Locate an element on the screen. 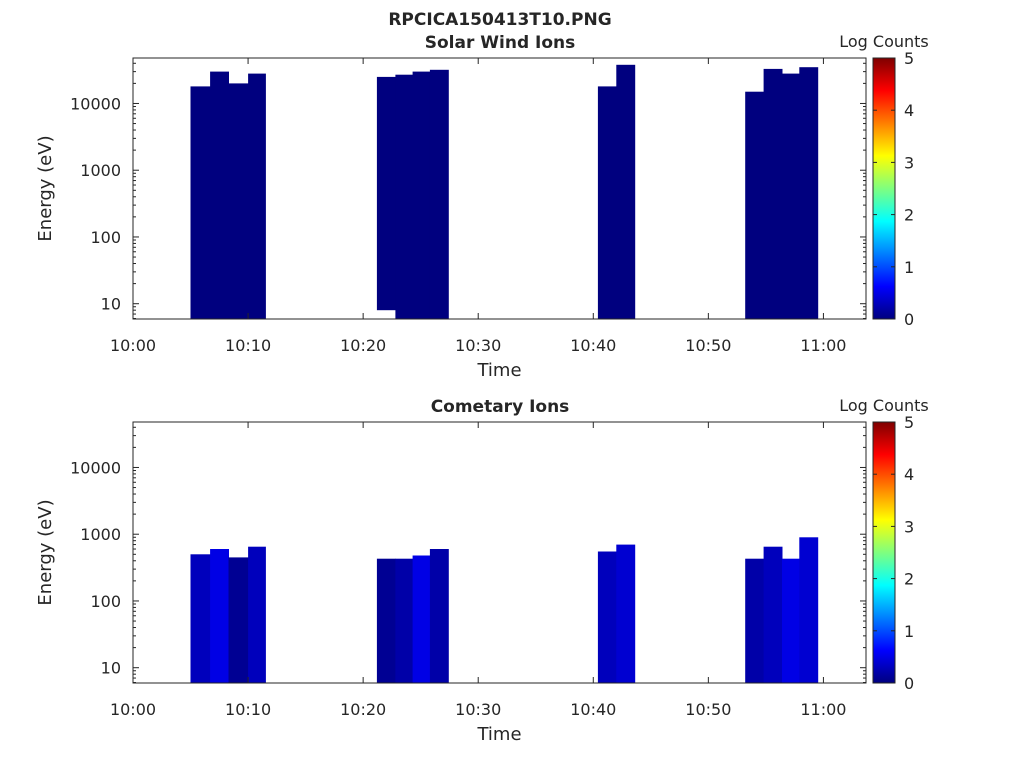  panel-title: Solar Wind Ions is located at coordinates (500, 43).